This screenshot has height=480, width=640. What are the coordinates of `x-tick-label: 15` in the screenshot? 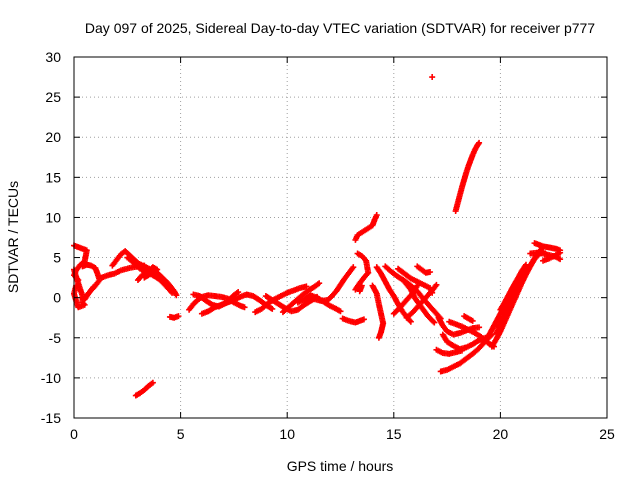 It's located at (394, 434).